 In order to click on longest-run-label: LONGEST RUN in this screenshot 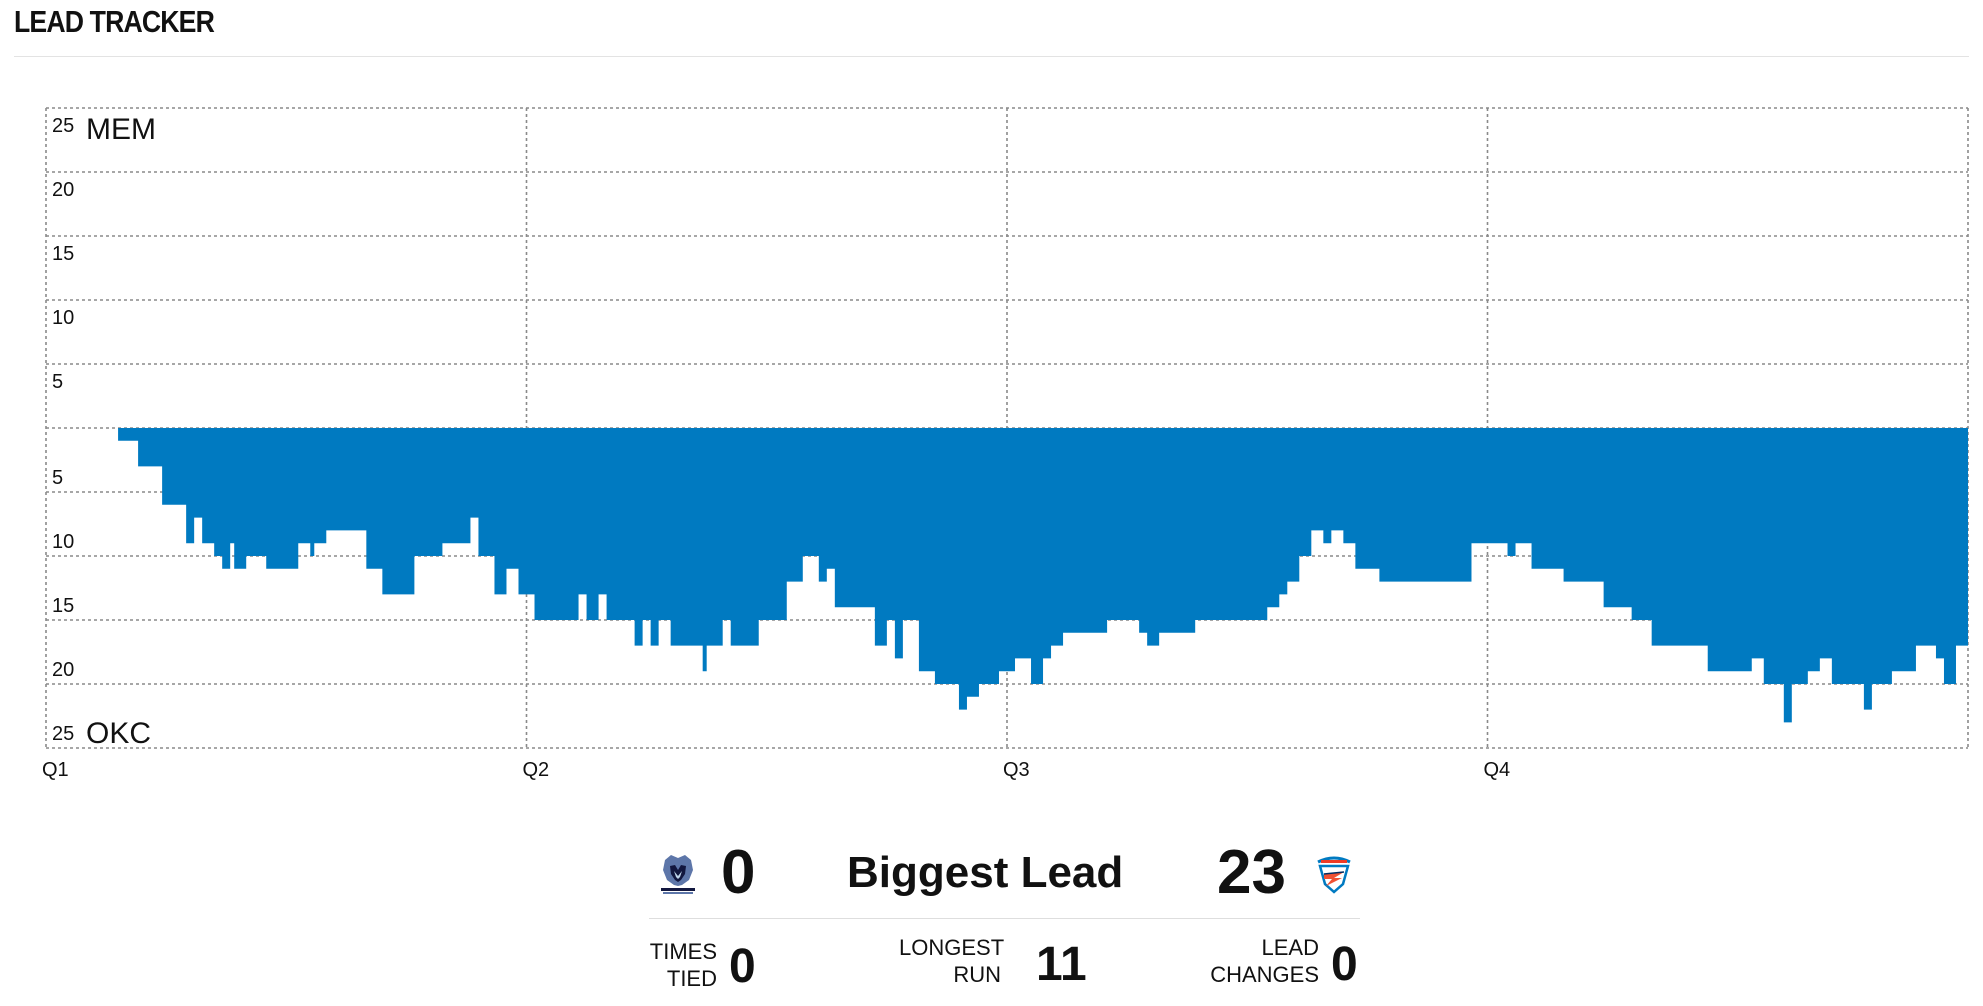, I will do `click(952, 961)`.